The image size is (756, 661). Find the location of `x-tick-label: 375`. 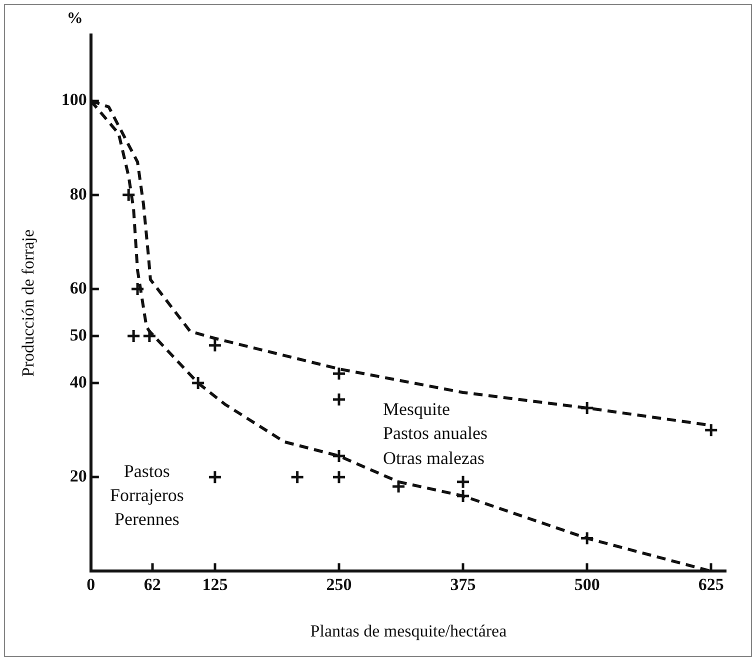

x-tick-label: 375 is located at coordinates (463, 584).